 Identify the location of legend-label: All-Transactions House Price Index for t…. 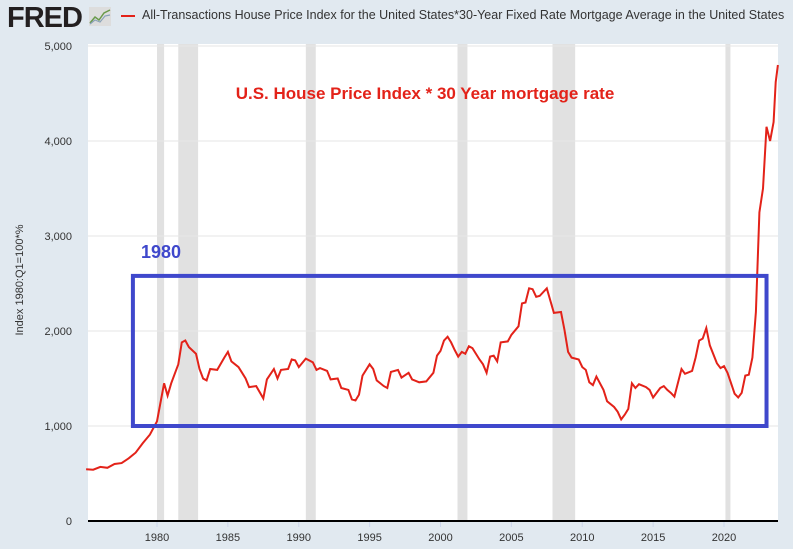
(463, 15).